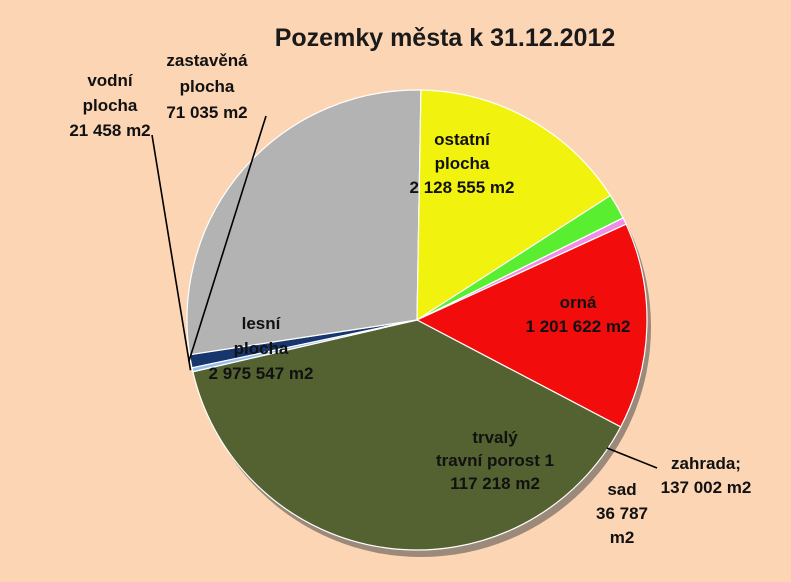 Image resolution: width=791 pixels, height=582 pixels. I want to click on pie-slice-ostatni, so click(304, 222).